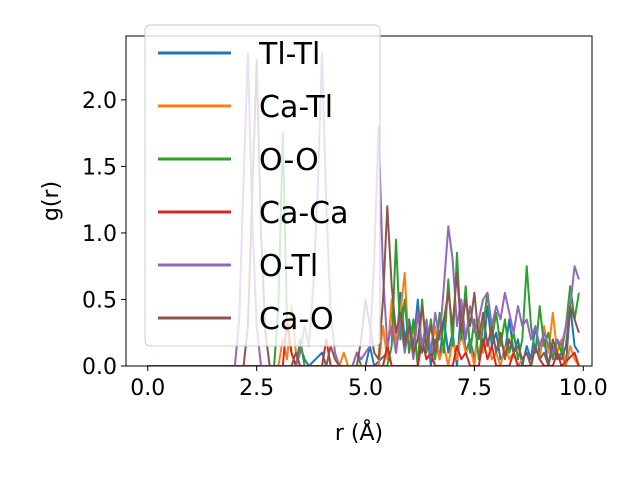 Image resolution: width=640 pixels, height=480 pixels. Describe the element at coordinates (289, 54) in the screenshot. I see `legend-label: Tl-Tl` at that location.